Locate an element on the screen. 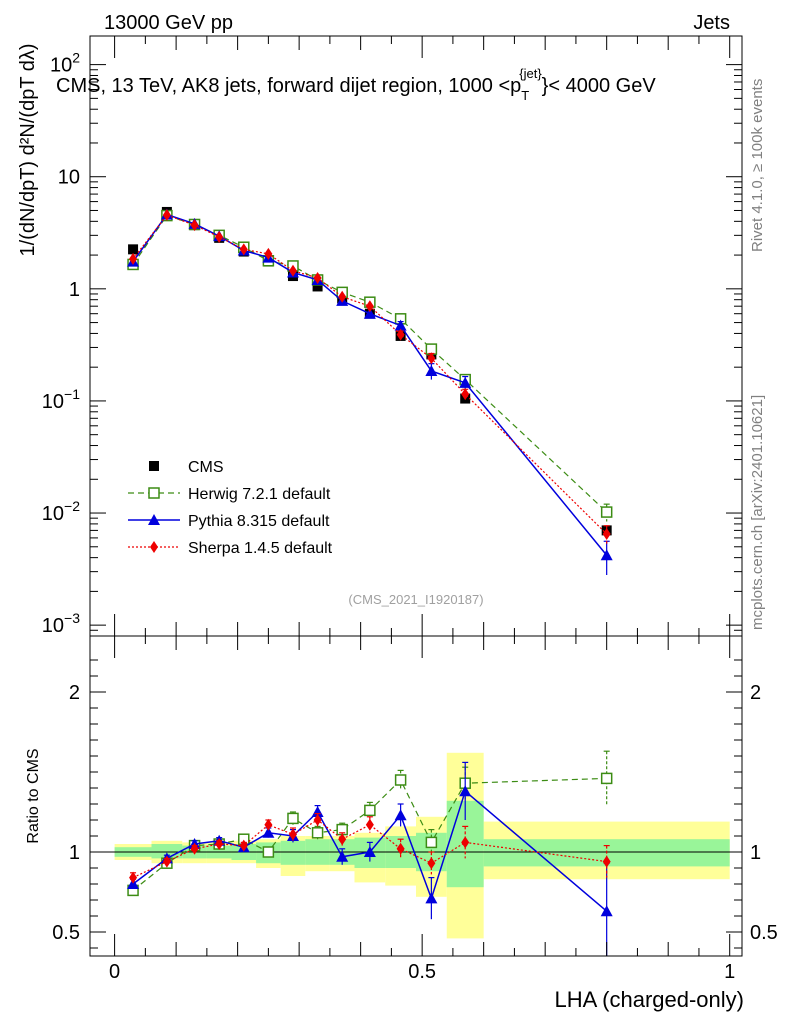 The image size is (786, 1024). ratio-series-group is located at coordinates (370, 853).